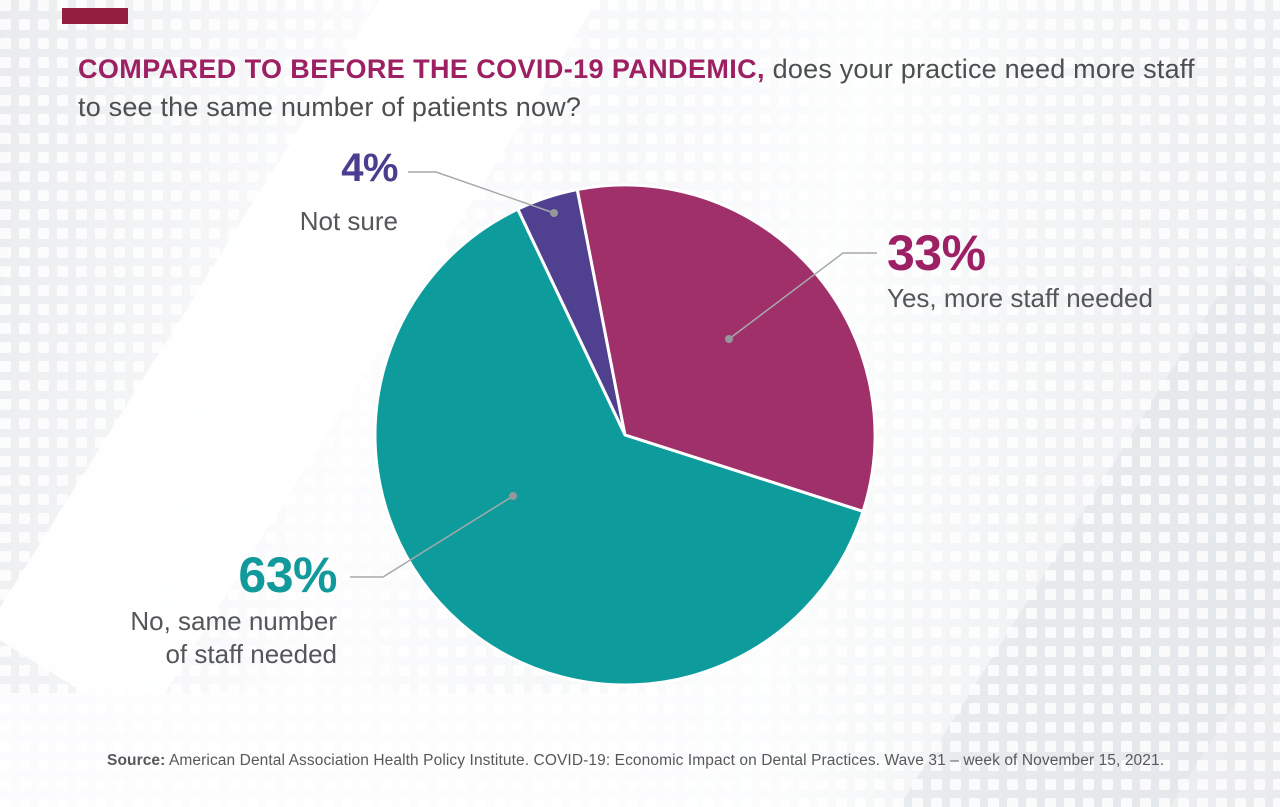 Image resolution: width=1280 pixels, height=807 pixels. I want to click on title-rest: does your practice need more staff, so click(983, 69).